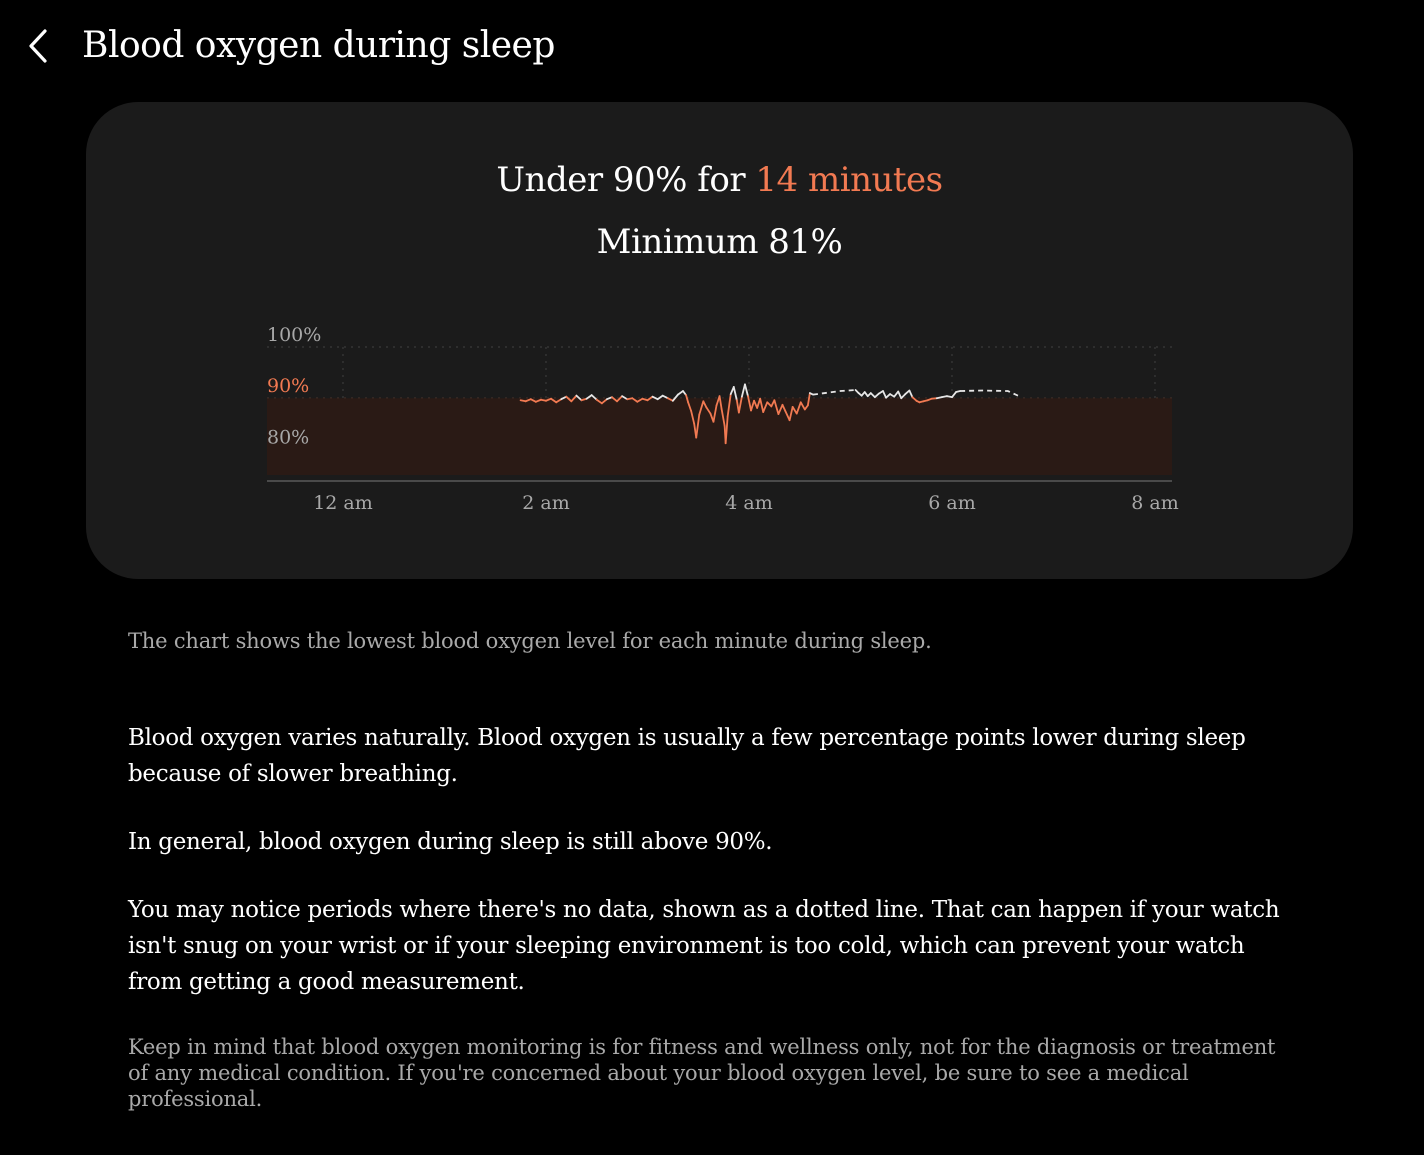  What do you see at coordinates (748, 503) in the screenshot?
I see `x-tick-label: 4 am` at bounding box center [748, 503].